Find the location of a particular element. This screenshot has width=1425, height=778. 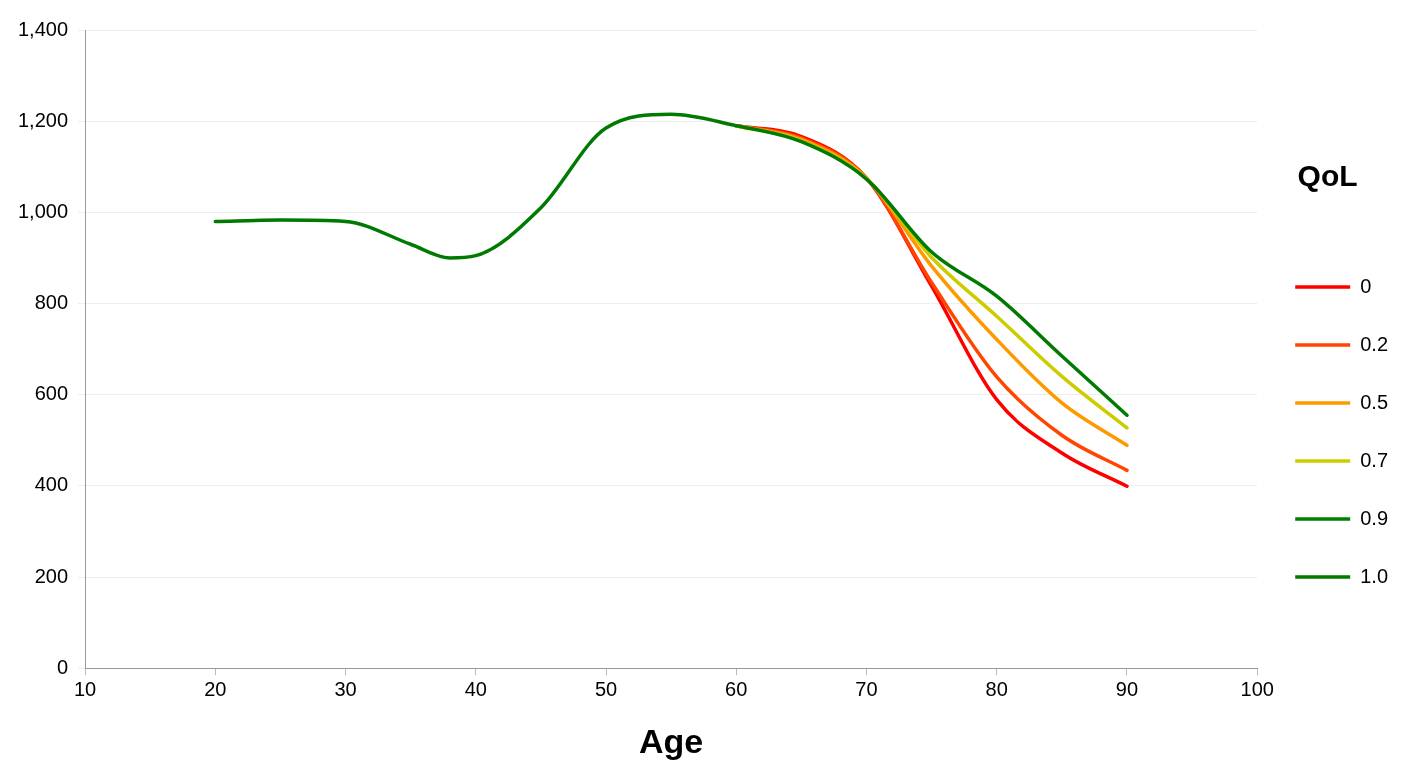

y-tick-label: 1,400 is located at coordinates (43, 28).